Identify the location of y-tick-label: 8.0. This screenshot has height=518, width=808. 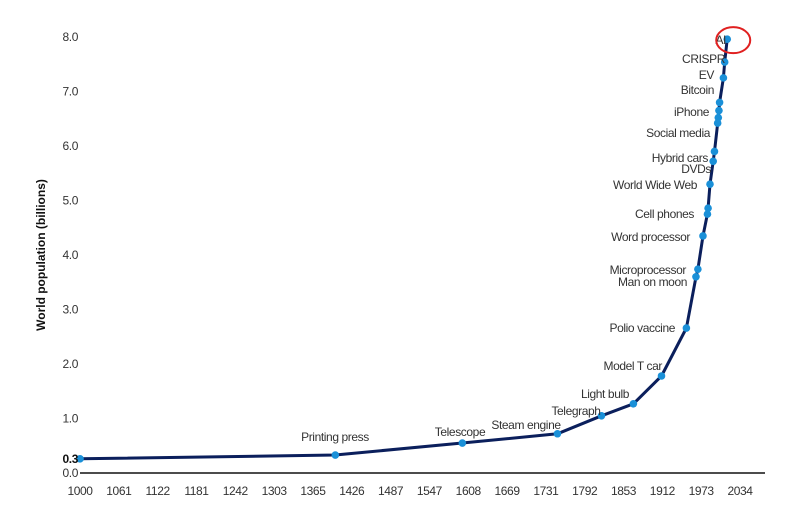
(71, 37).